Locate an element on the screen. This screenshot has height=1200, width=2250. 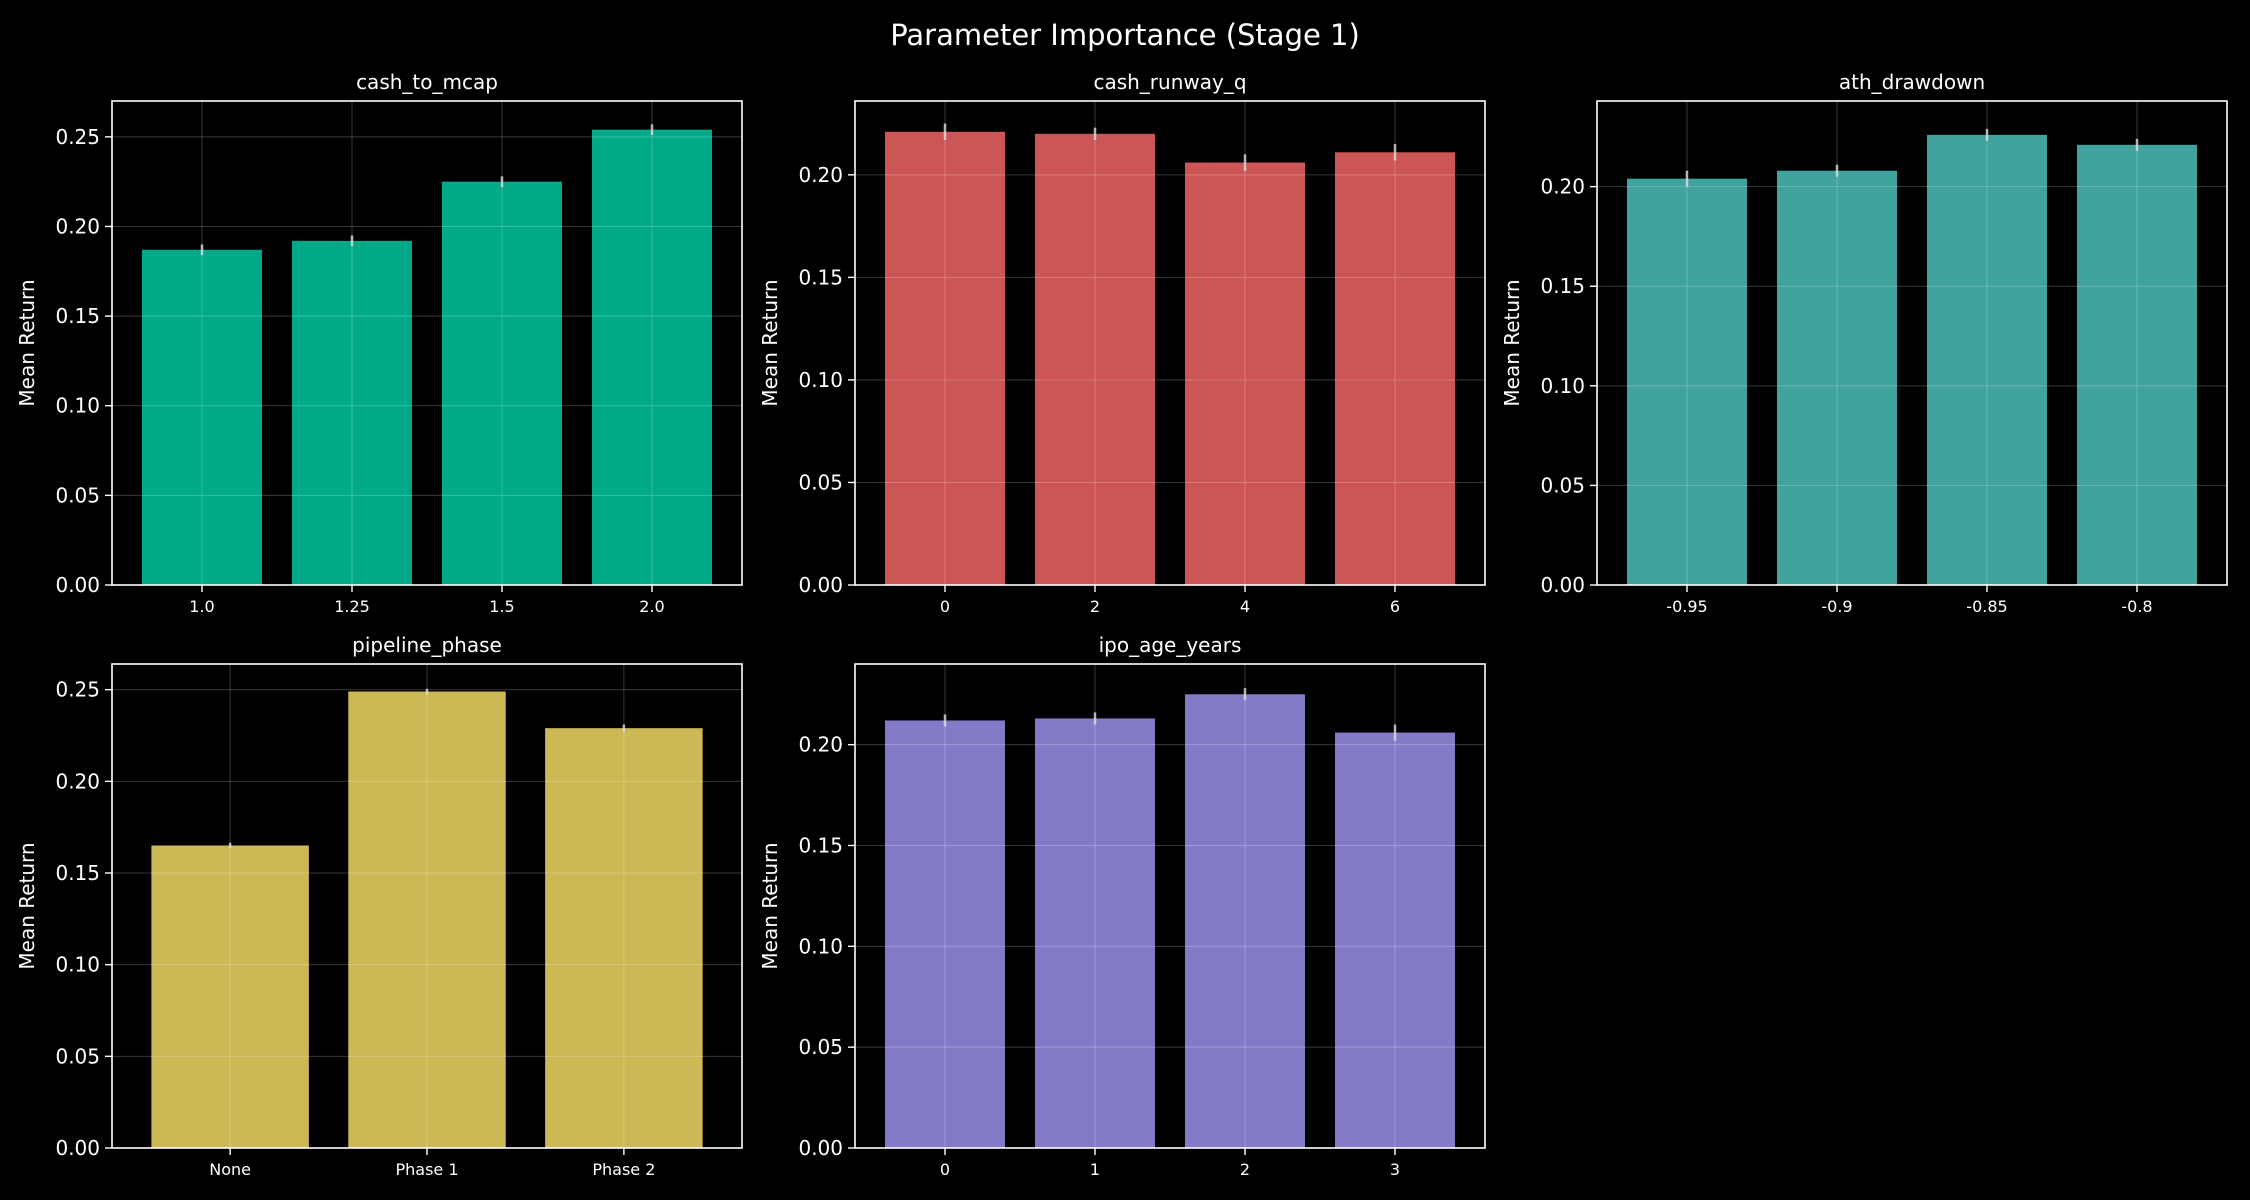
x-tick-label: -0.9 is located at coordinates (1836, 606).